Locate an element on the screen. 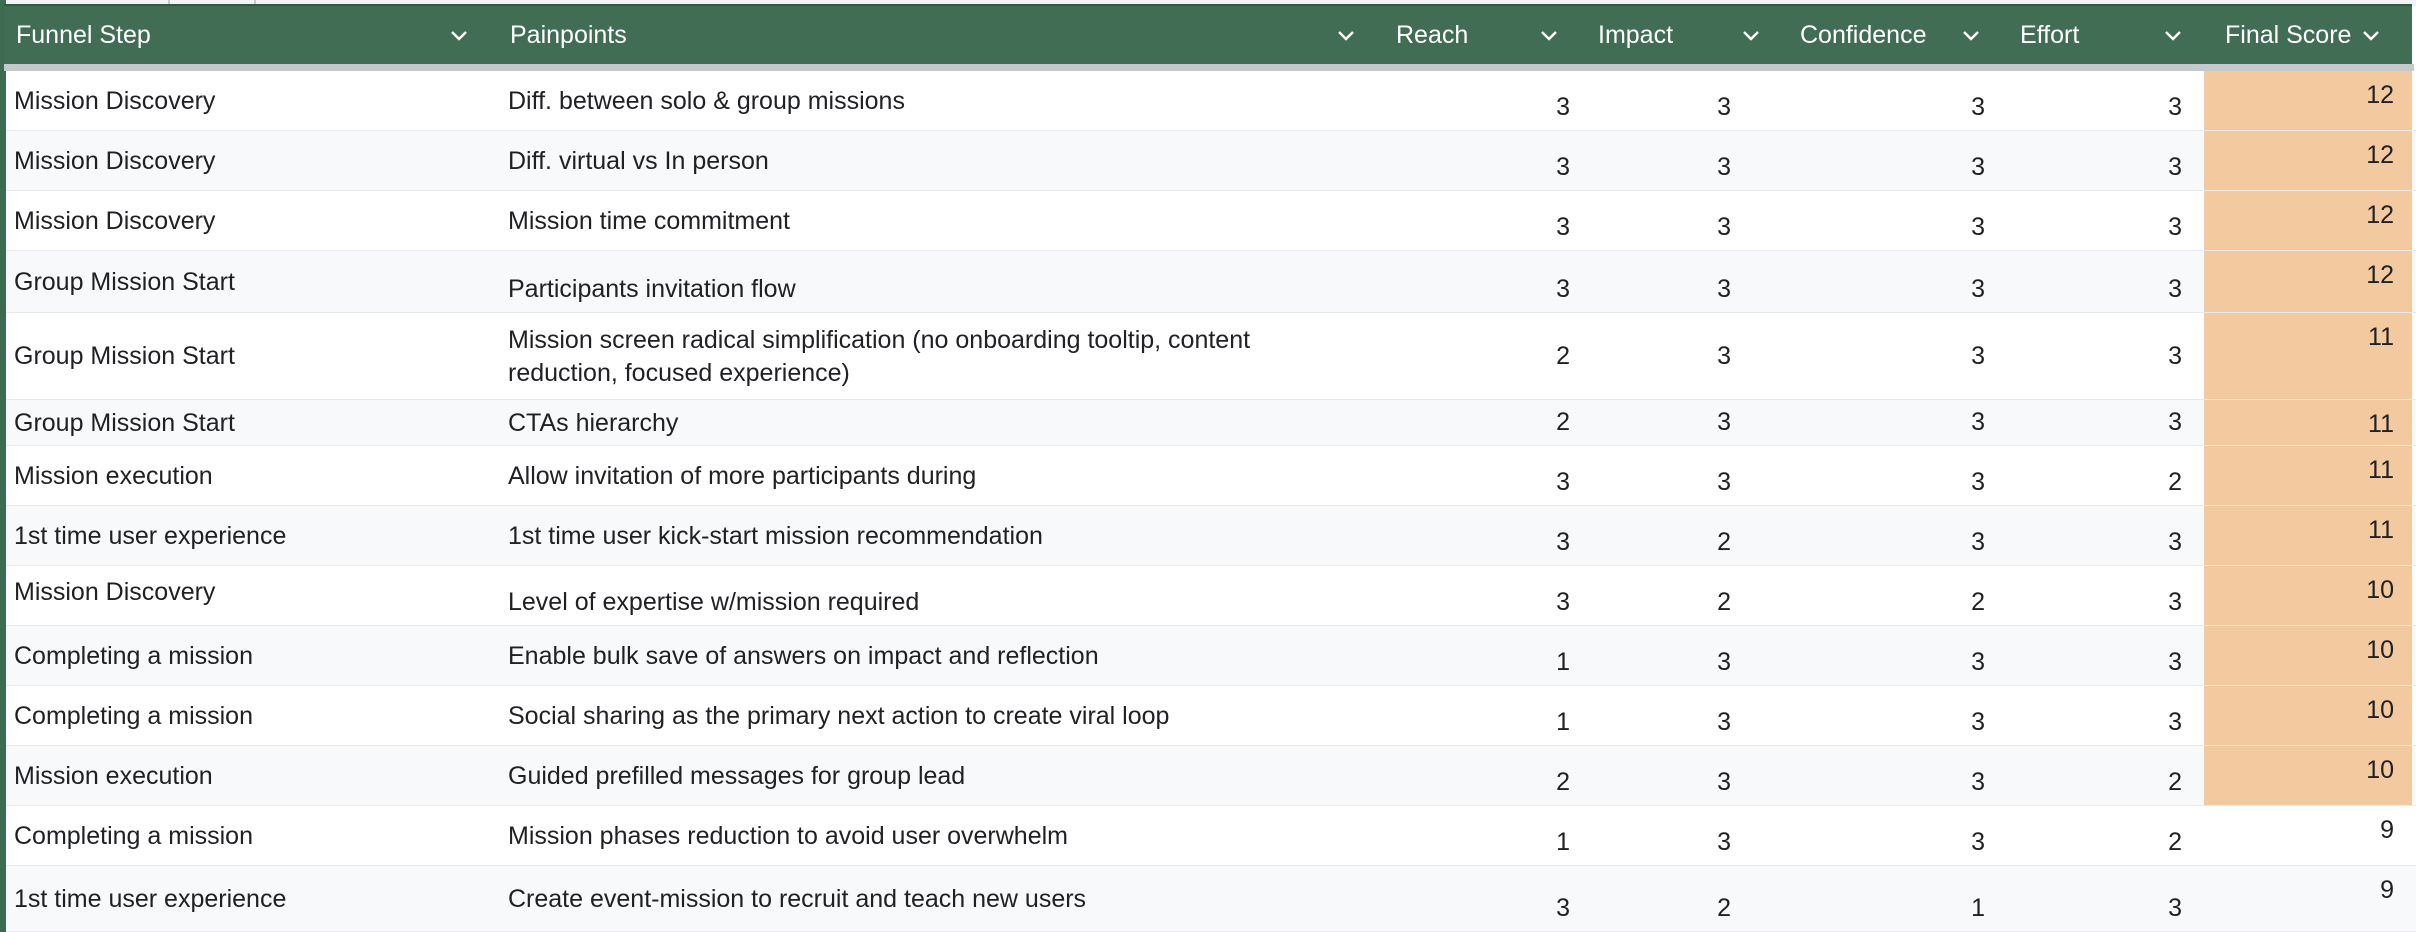 This screenshot has width=2416, height=932. cell-funnel-step: Mission execution is located at coordinates (113, 475).